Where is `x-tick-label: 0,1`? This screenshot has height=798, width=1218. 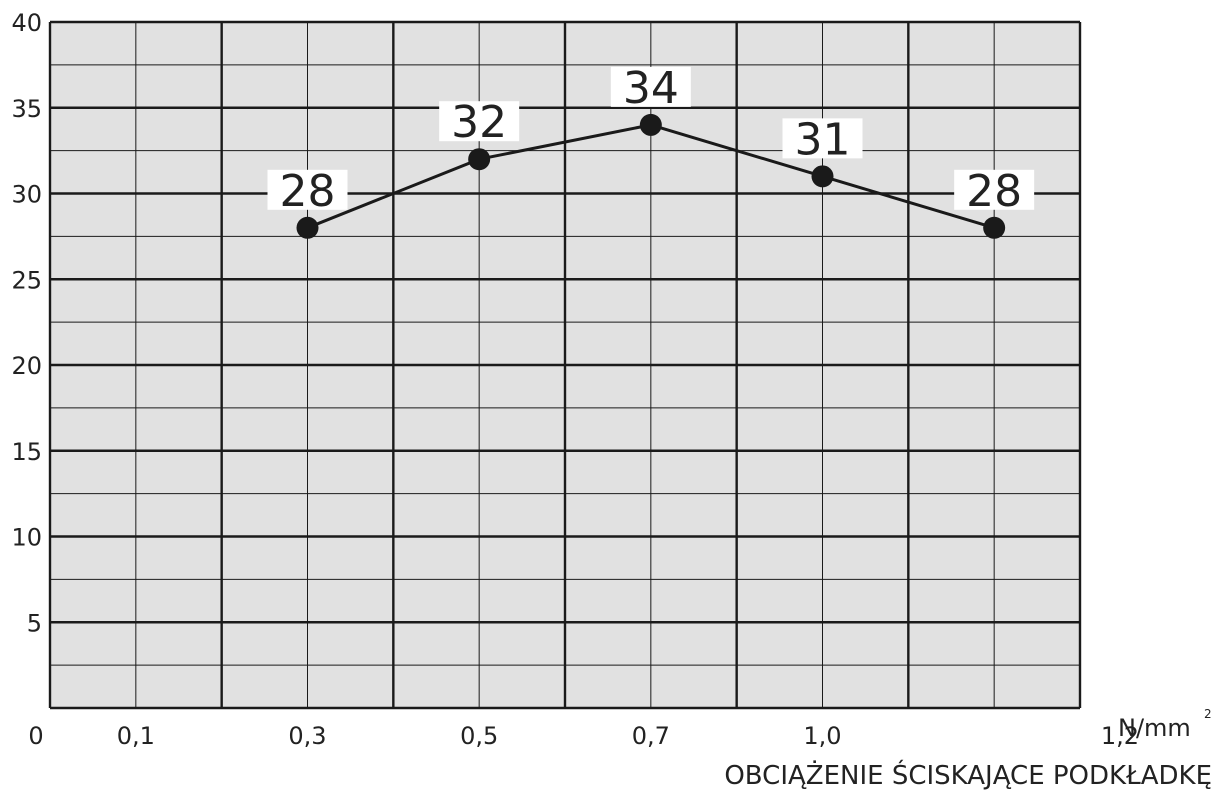
x-tick-label: 0,1 is located at coordinates (136, 736).